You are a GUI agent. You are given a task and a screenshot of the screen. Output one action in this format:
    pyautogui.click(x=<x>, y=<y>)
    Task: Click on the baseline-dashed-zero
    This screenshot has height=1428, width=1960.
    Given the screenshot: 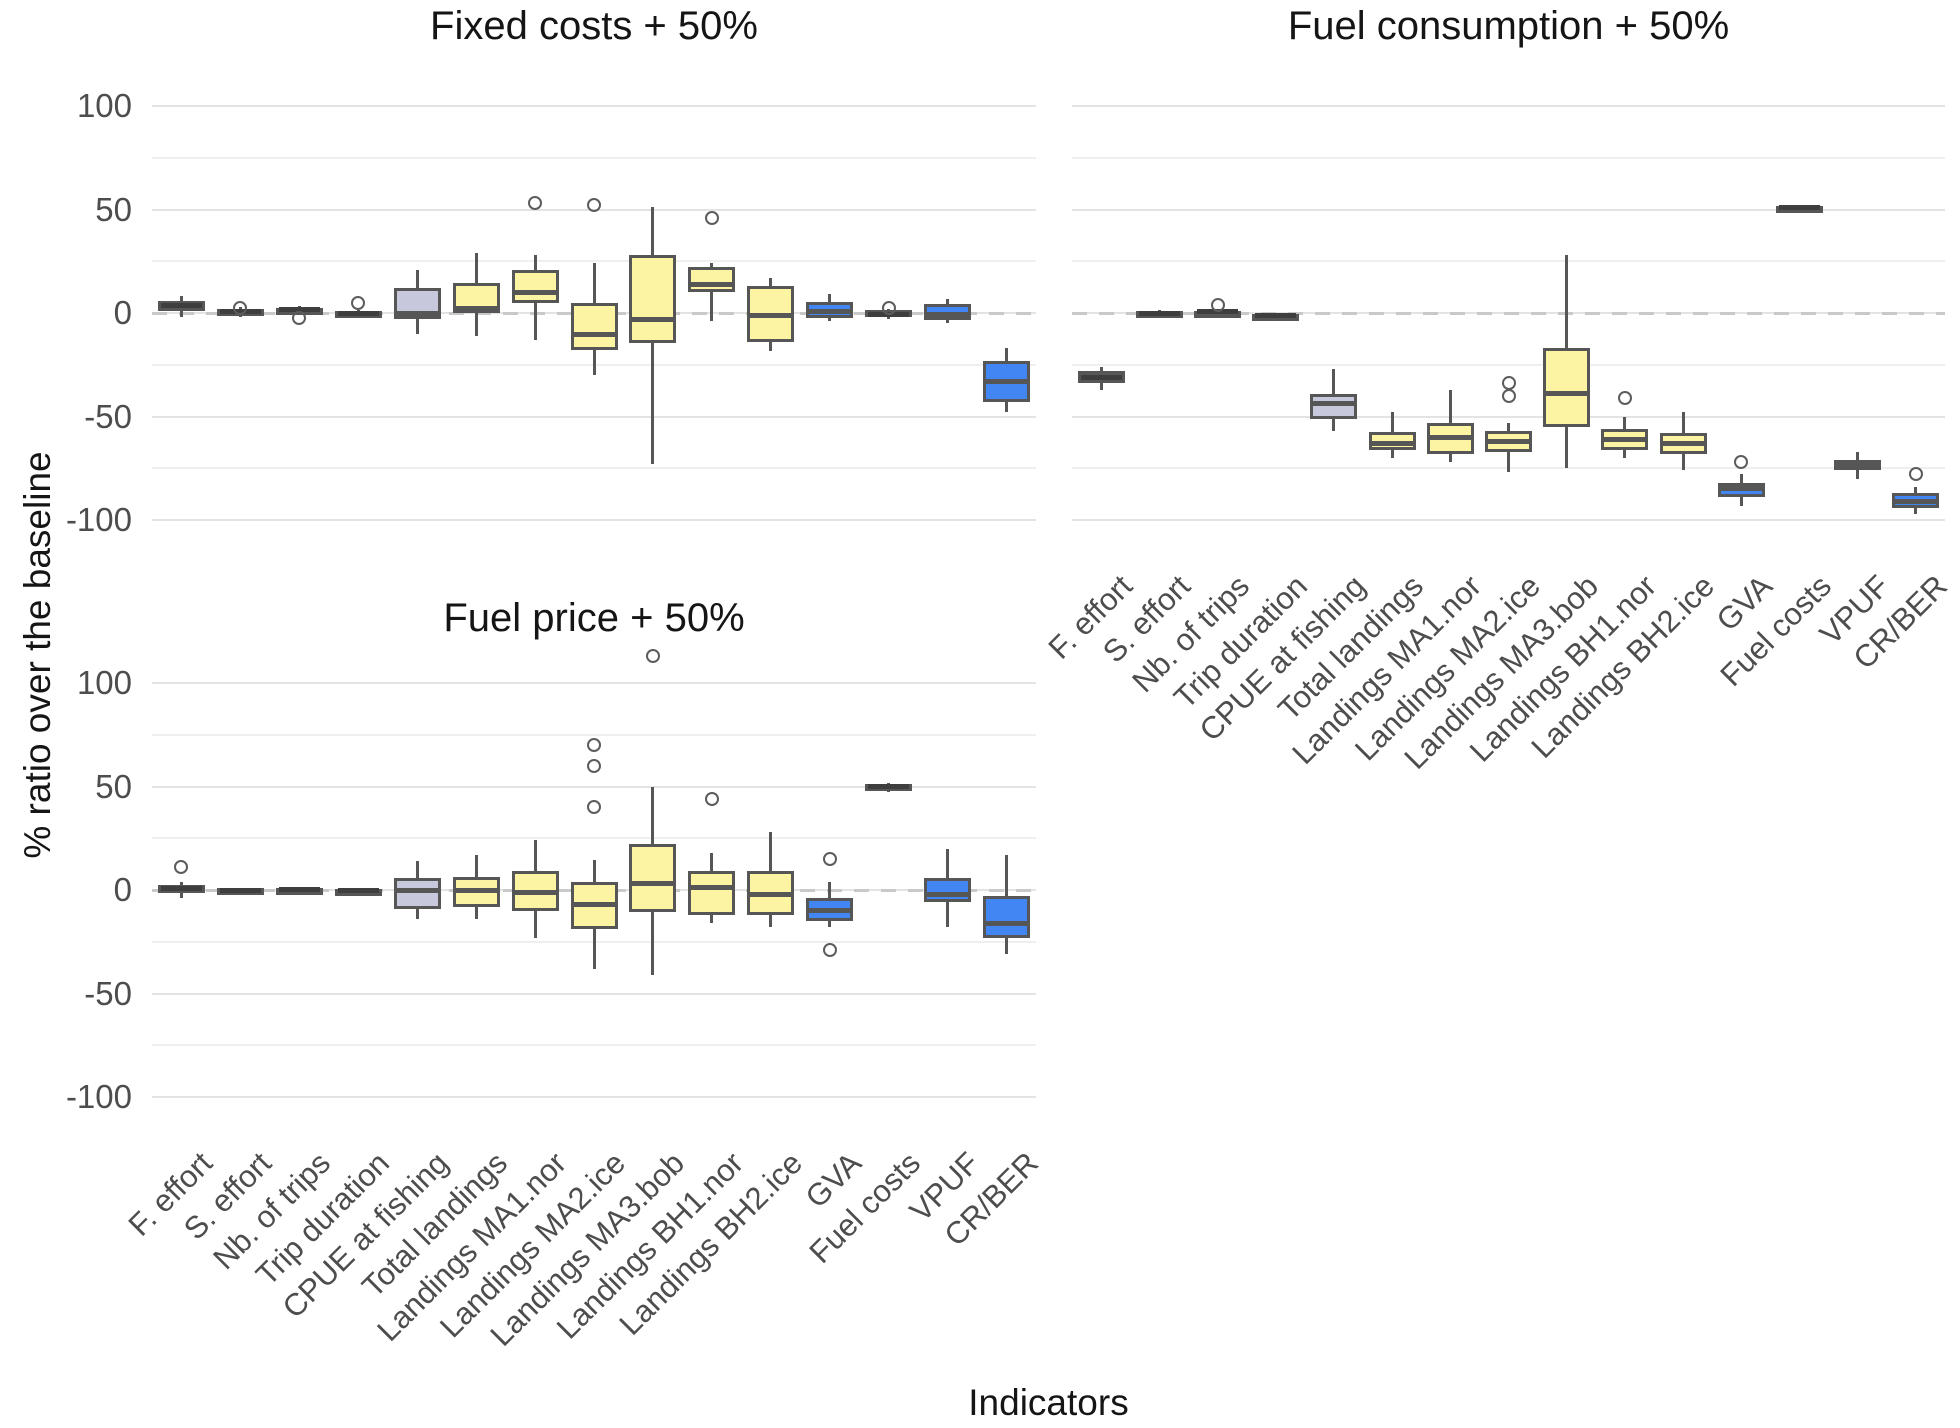 What is the action you would take?
    pyautogui.click(x=1508, y=313)
    